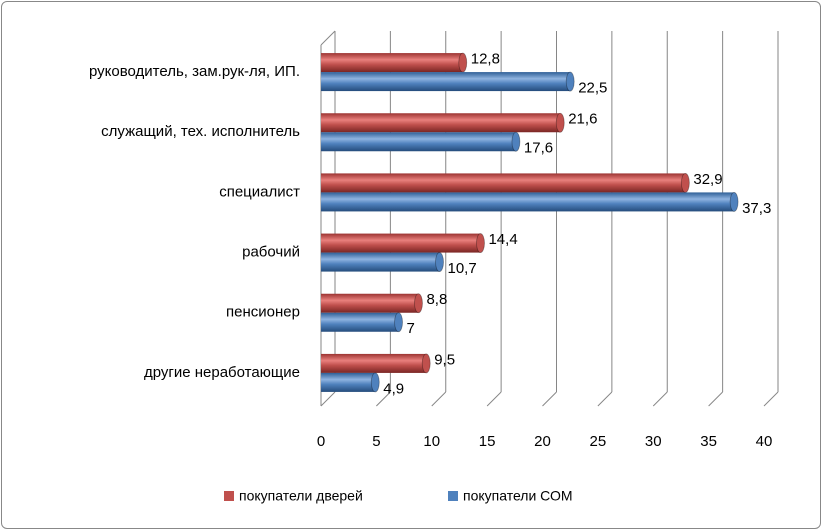 The image size is (824, 532). Describe the element at coordinates (485, 59) in the screenshot. I see `data-label: 12,8` at that location.